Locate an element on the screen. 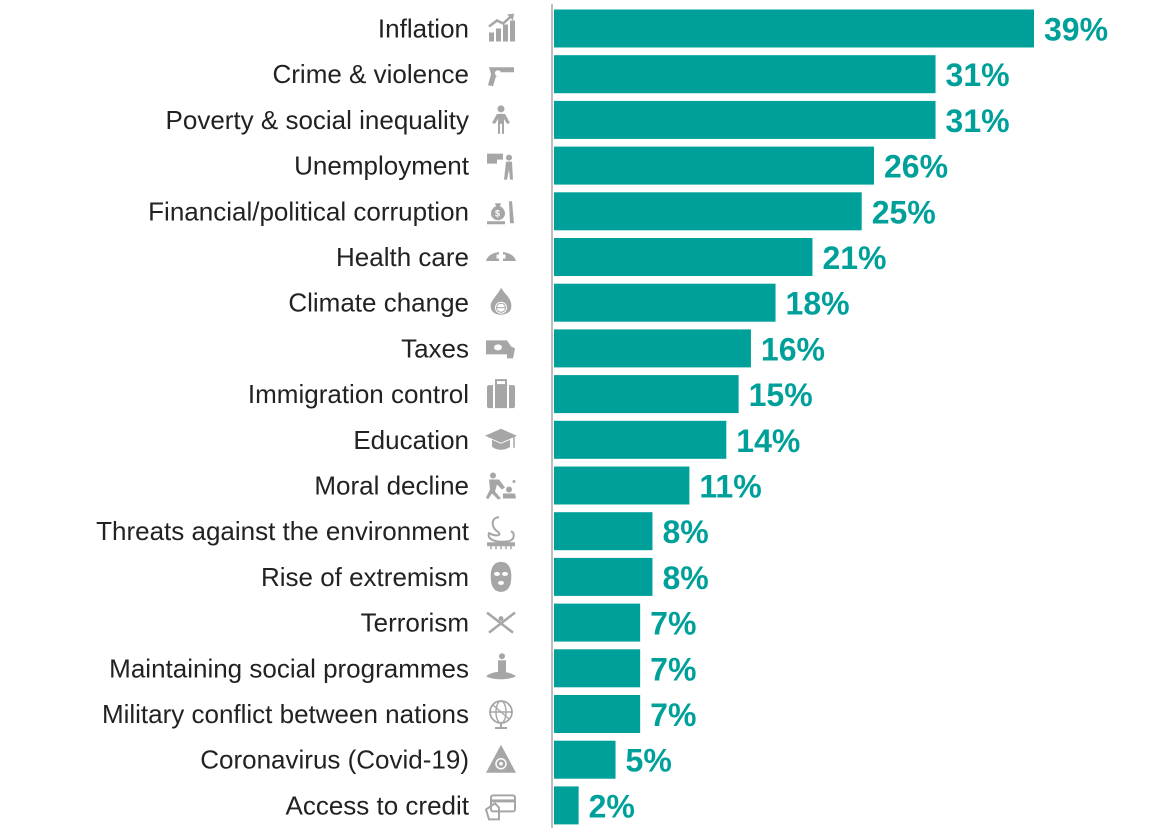  person-island-icon is located at coordinates (501, 666).